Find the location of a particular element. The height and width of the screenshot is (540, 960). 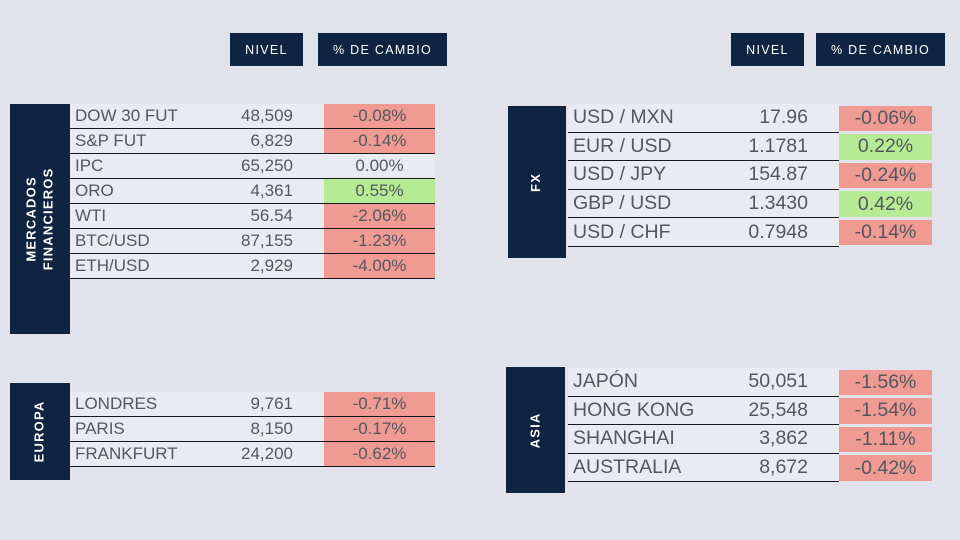

table-row: BTC/USD 87,155 -1.23% is located at coordinates (252, 241).